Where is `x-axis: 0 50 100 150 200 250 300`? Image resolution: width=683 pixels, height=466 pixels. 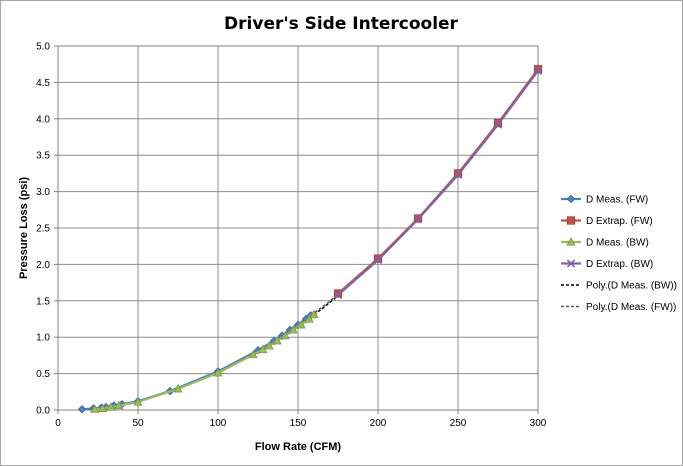 x-axis: 0 50 100 150 200 250 300 is located at coordinates (301, 419).